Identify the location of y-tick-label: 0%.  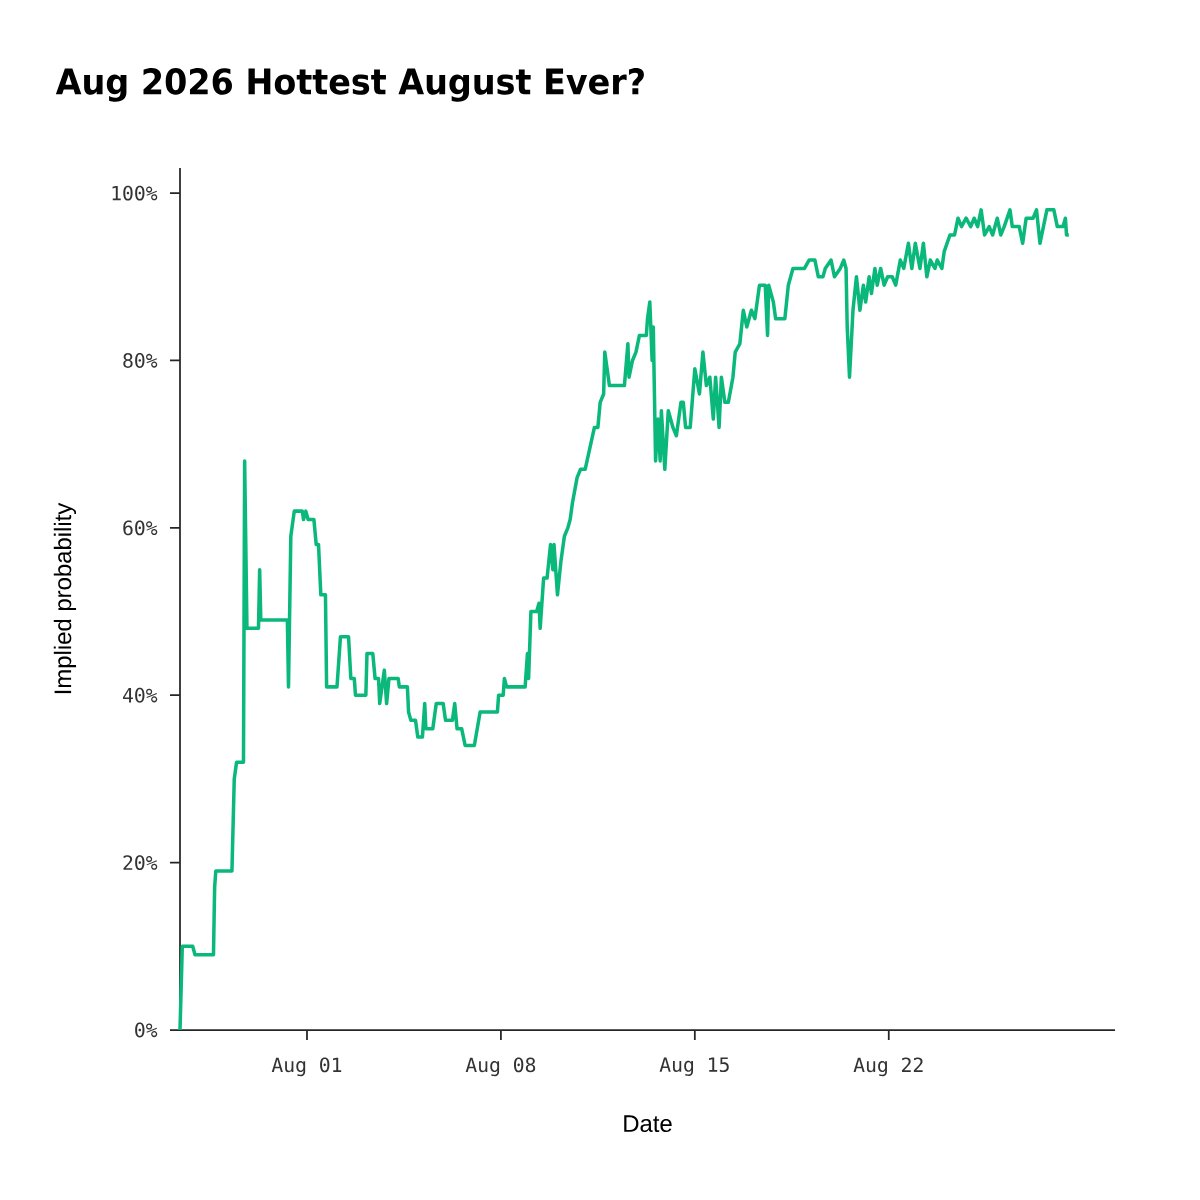
(146, 1030).